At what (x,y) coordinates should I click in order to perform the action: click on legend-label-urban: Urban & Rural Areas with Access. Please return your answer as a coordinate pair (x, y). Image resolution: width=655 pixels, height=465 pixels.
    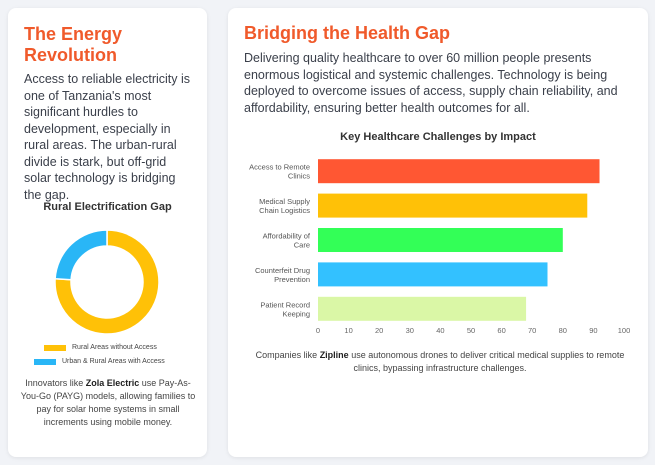
    Looking at the image, I should click on (113, 361).